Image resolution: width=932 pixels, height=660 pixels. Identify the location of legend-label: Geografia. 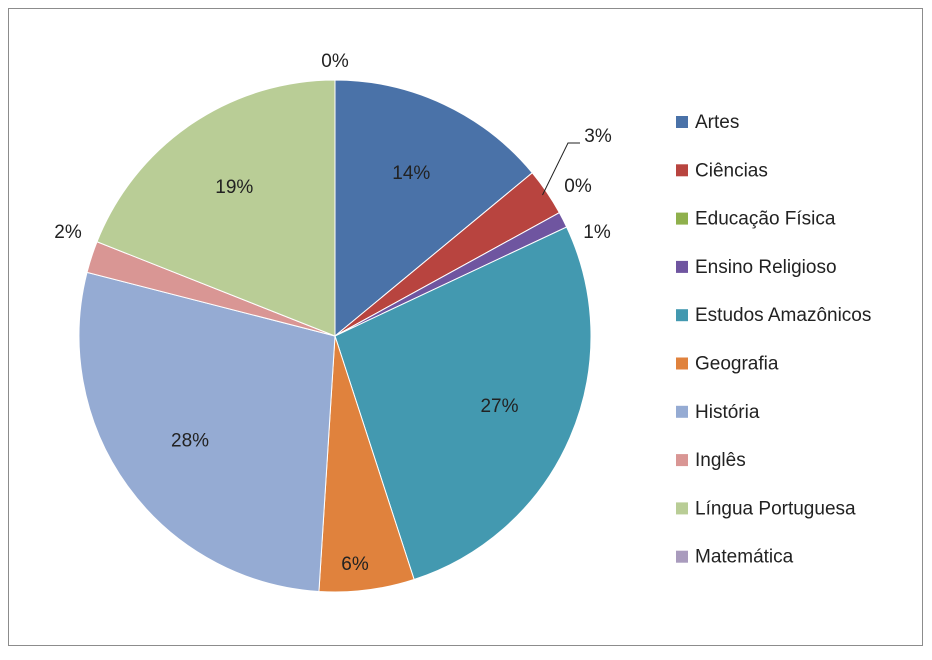
(737, 364).